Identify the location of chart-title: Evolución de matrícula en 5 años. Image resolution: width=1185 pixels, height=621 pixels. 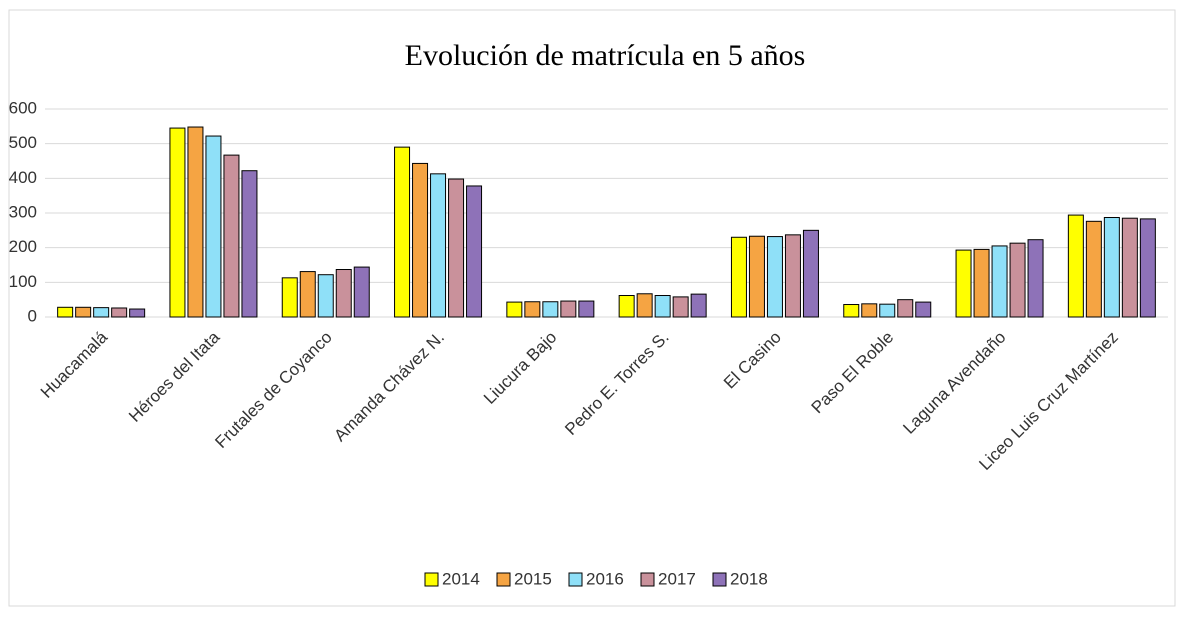
(605, 55).